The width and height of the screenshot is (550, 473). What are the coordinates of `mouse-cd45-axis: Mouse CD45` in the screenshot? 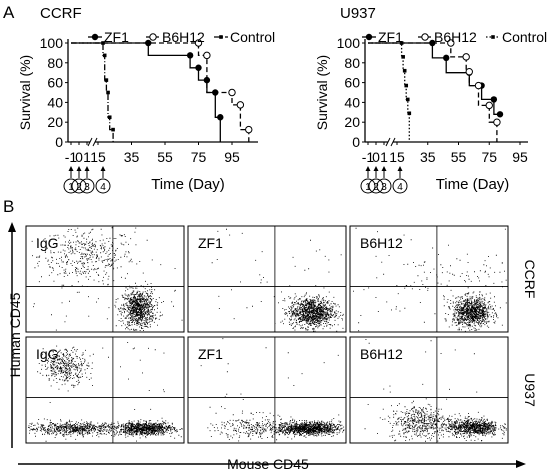 It's located at (272, 464).